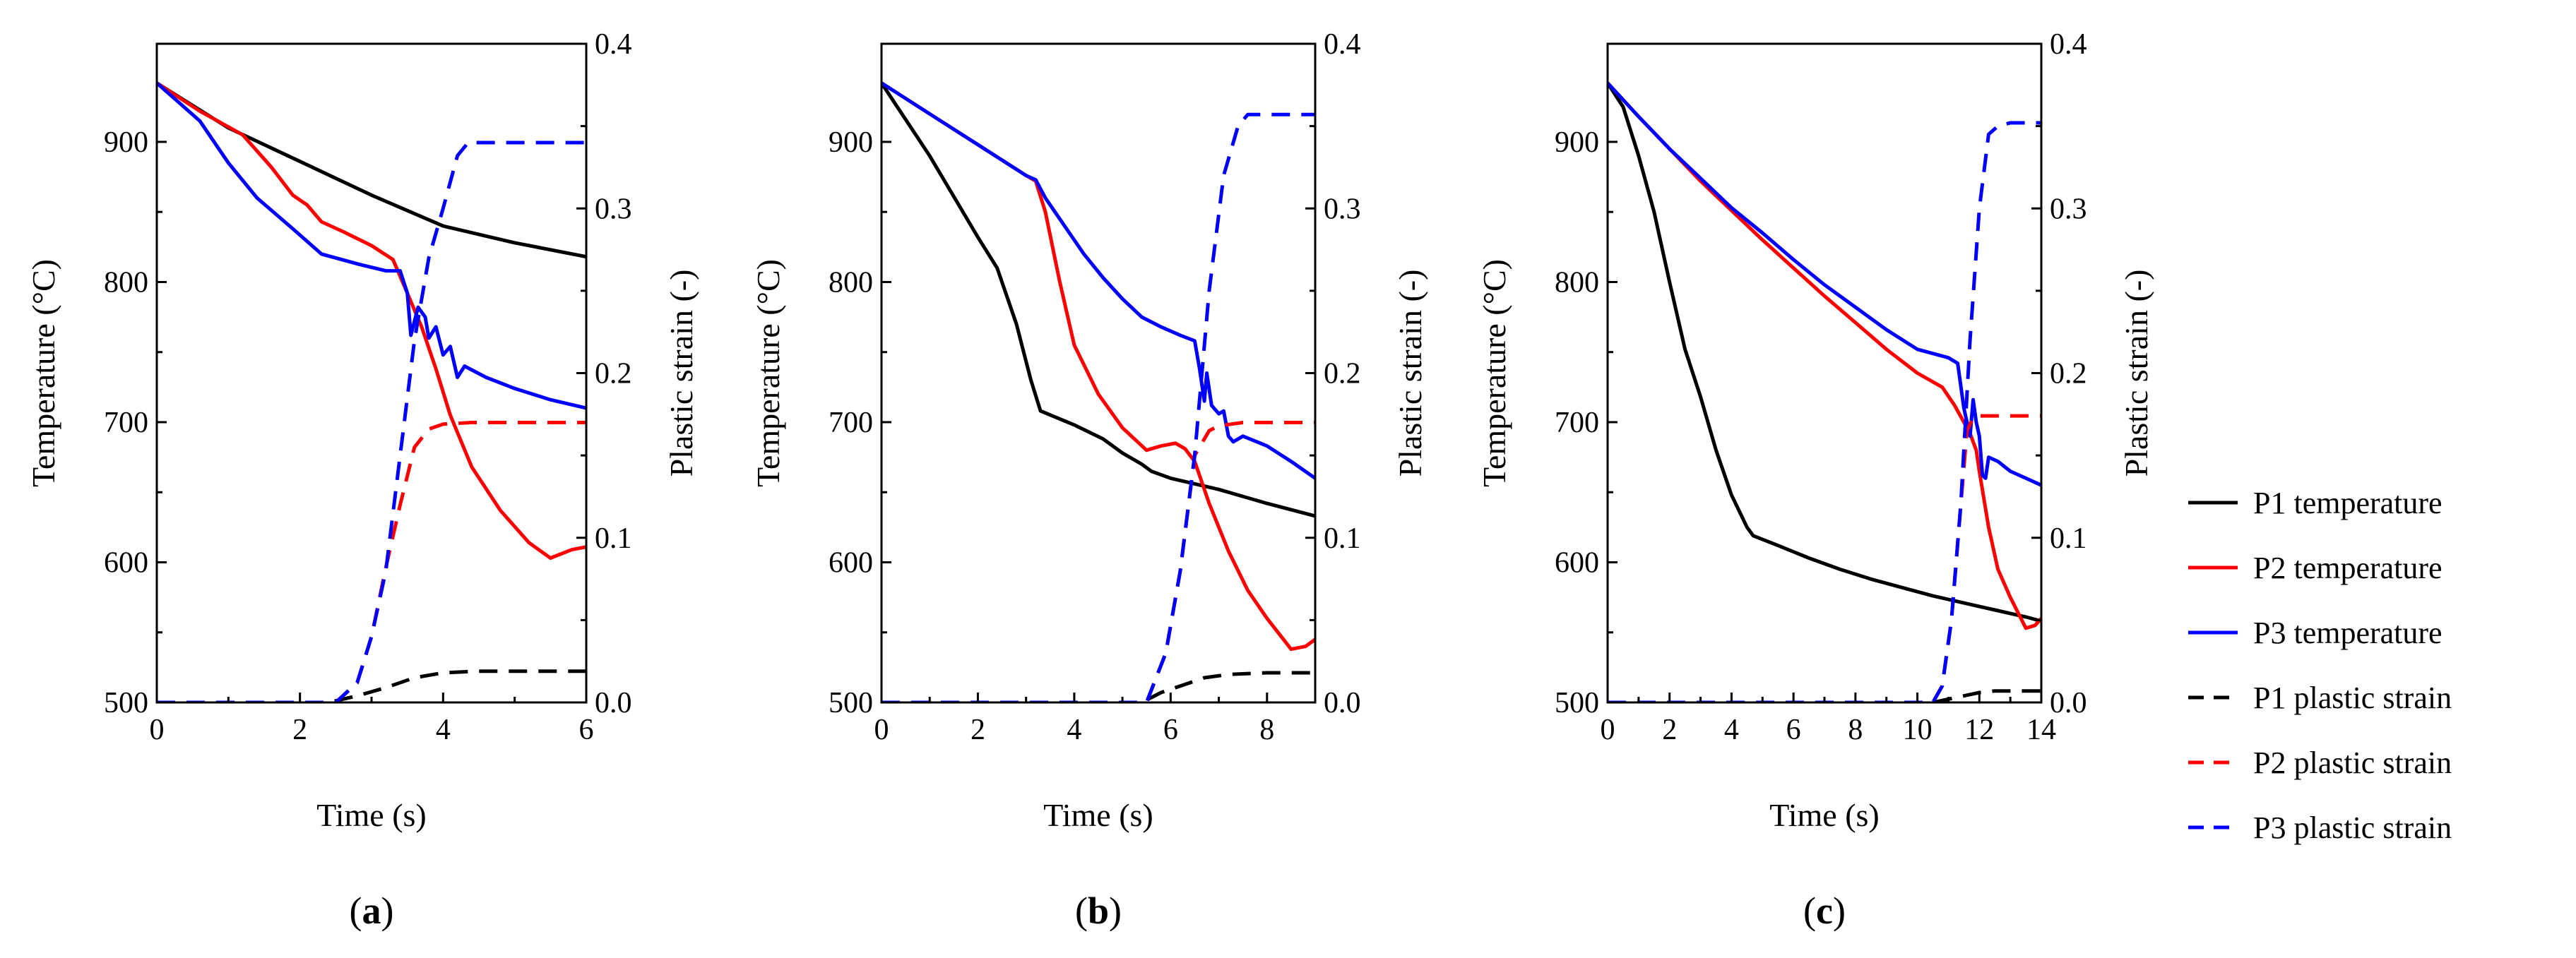  What do you see at coordinates (1824, 911) in the screenshot?
I see `panel-label: (c)` at bounding box center [1824, 911].